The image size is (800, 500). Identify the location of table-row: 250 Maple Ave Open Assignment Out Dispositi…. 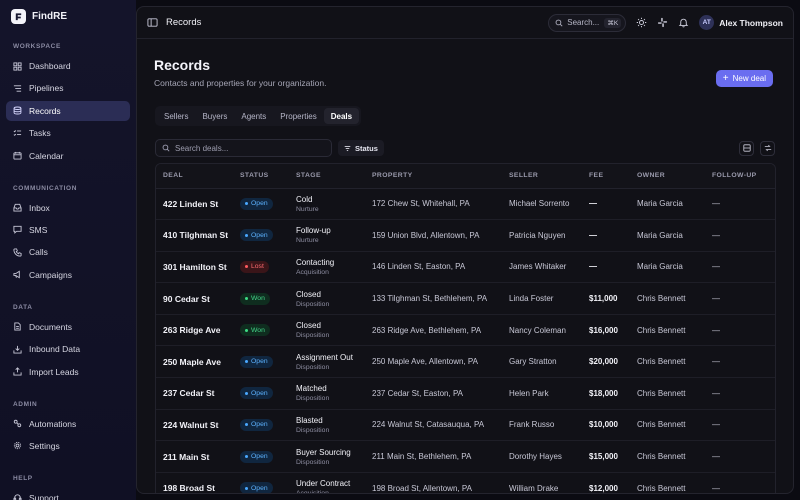
(465, 362).